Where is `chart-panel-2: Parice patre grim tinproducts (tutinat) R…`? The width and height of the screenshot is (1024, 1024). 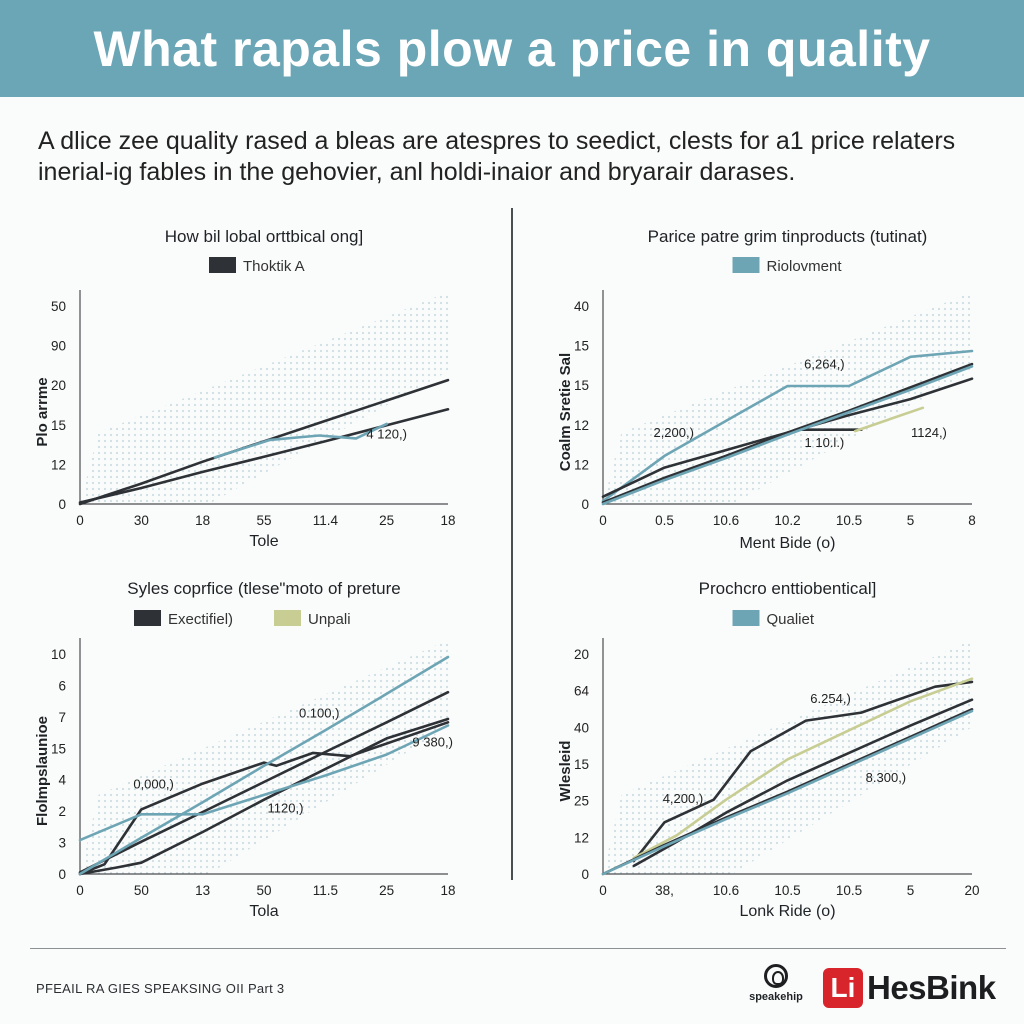 chart-panel-2: Parice patre grim tinproducts (tutinat) R… is located at coordinates (766, 389).